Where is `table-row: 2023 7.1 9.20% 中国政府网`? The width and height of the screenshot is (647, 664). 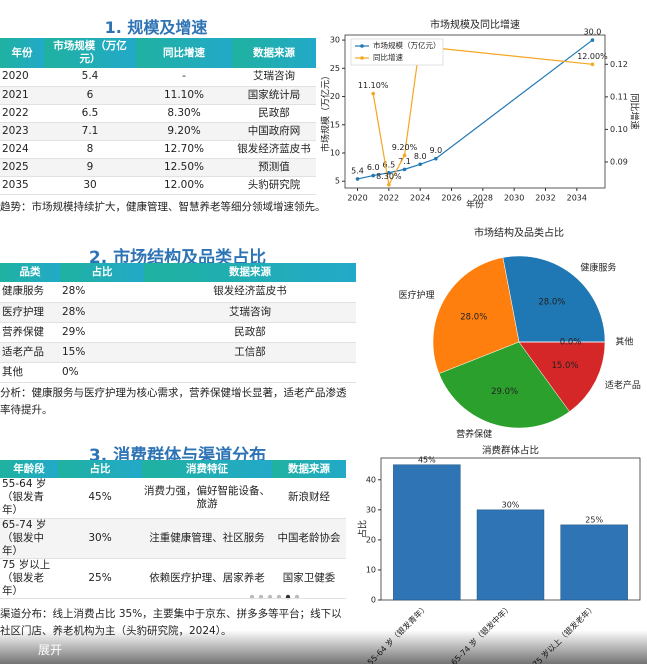
table-row: 2023 7.1 9.20% 中国政府网 is located at coordinates (158, 131).